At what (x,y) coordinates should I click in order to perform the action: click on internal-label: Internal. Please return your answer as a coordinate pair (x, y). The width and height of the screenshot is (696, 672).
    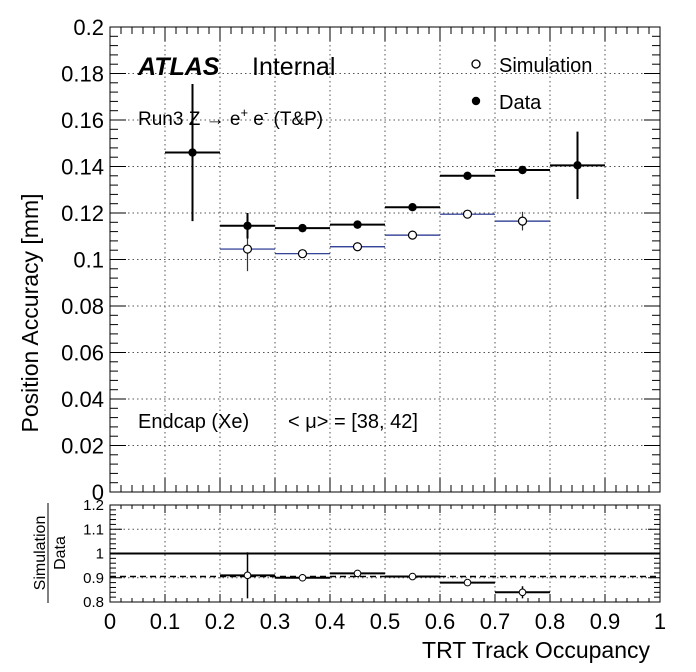
    Looking at the image, I should click on (293, 67).